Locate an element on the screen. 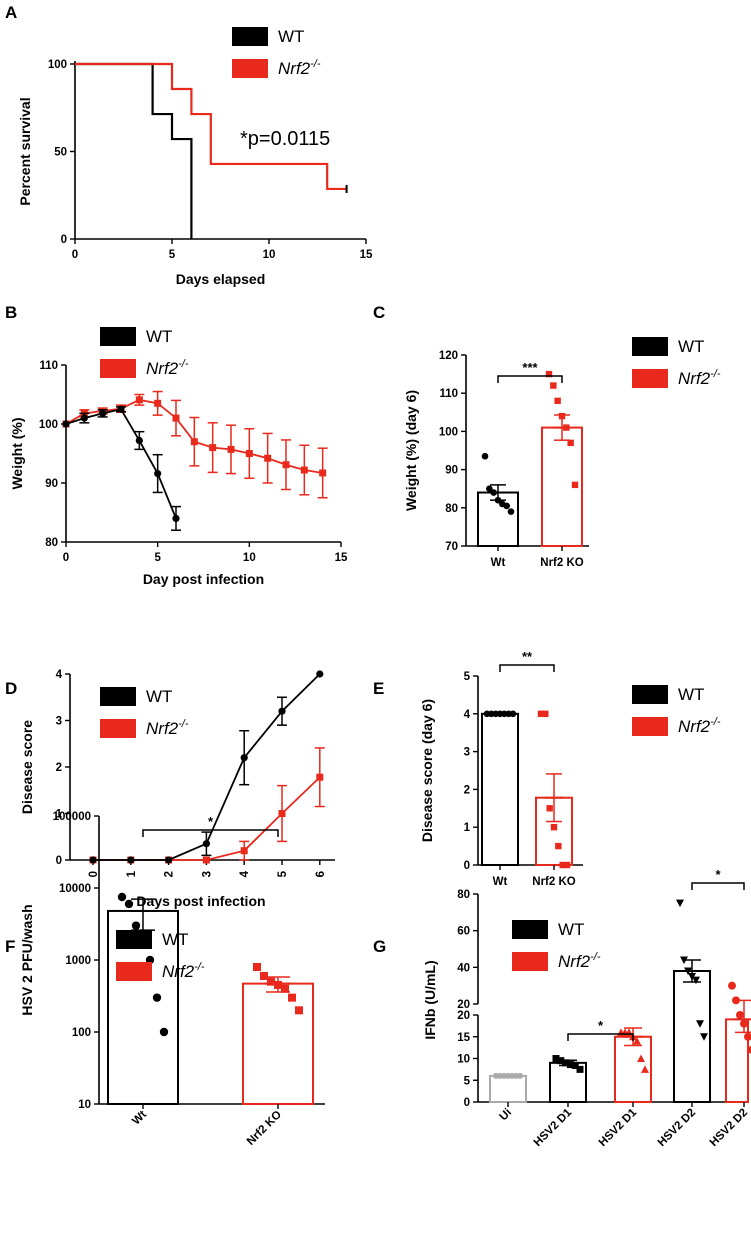  panel-g-bar-ui is located at coordinates (508, 1089).